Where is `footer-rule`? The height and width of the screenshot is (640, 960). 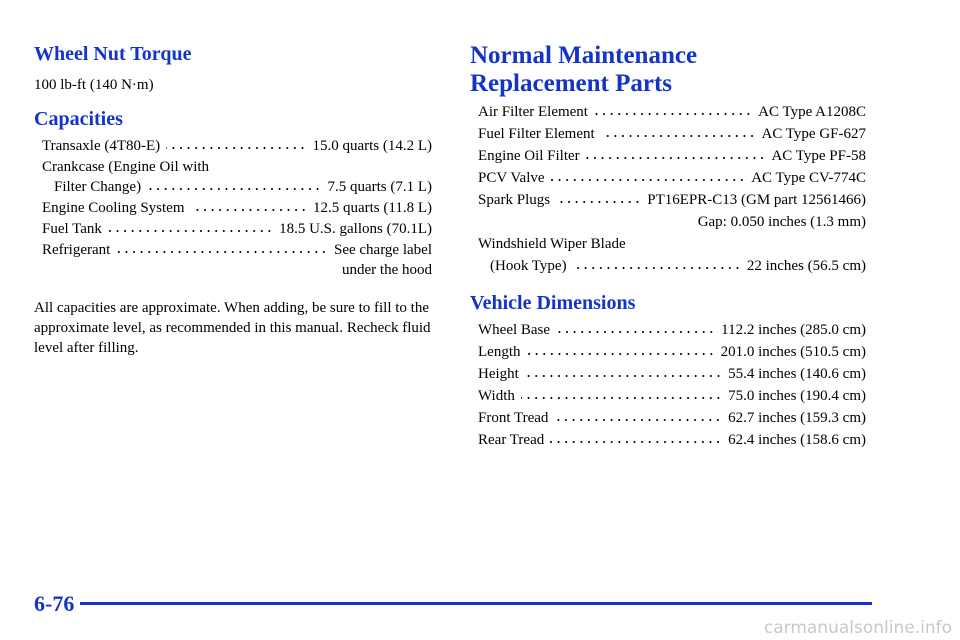
footer-rule is located at coordinates (476, 603).